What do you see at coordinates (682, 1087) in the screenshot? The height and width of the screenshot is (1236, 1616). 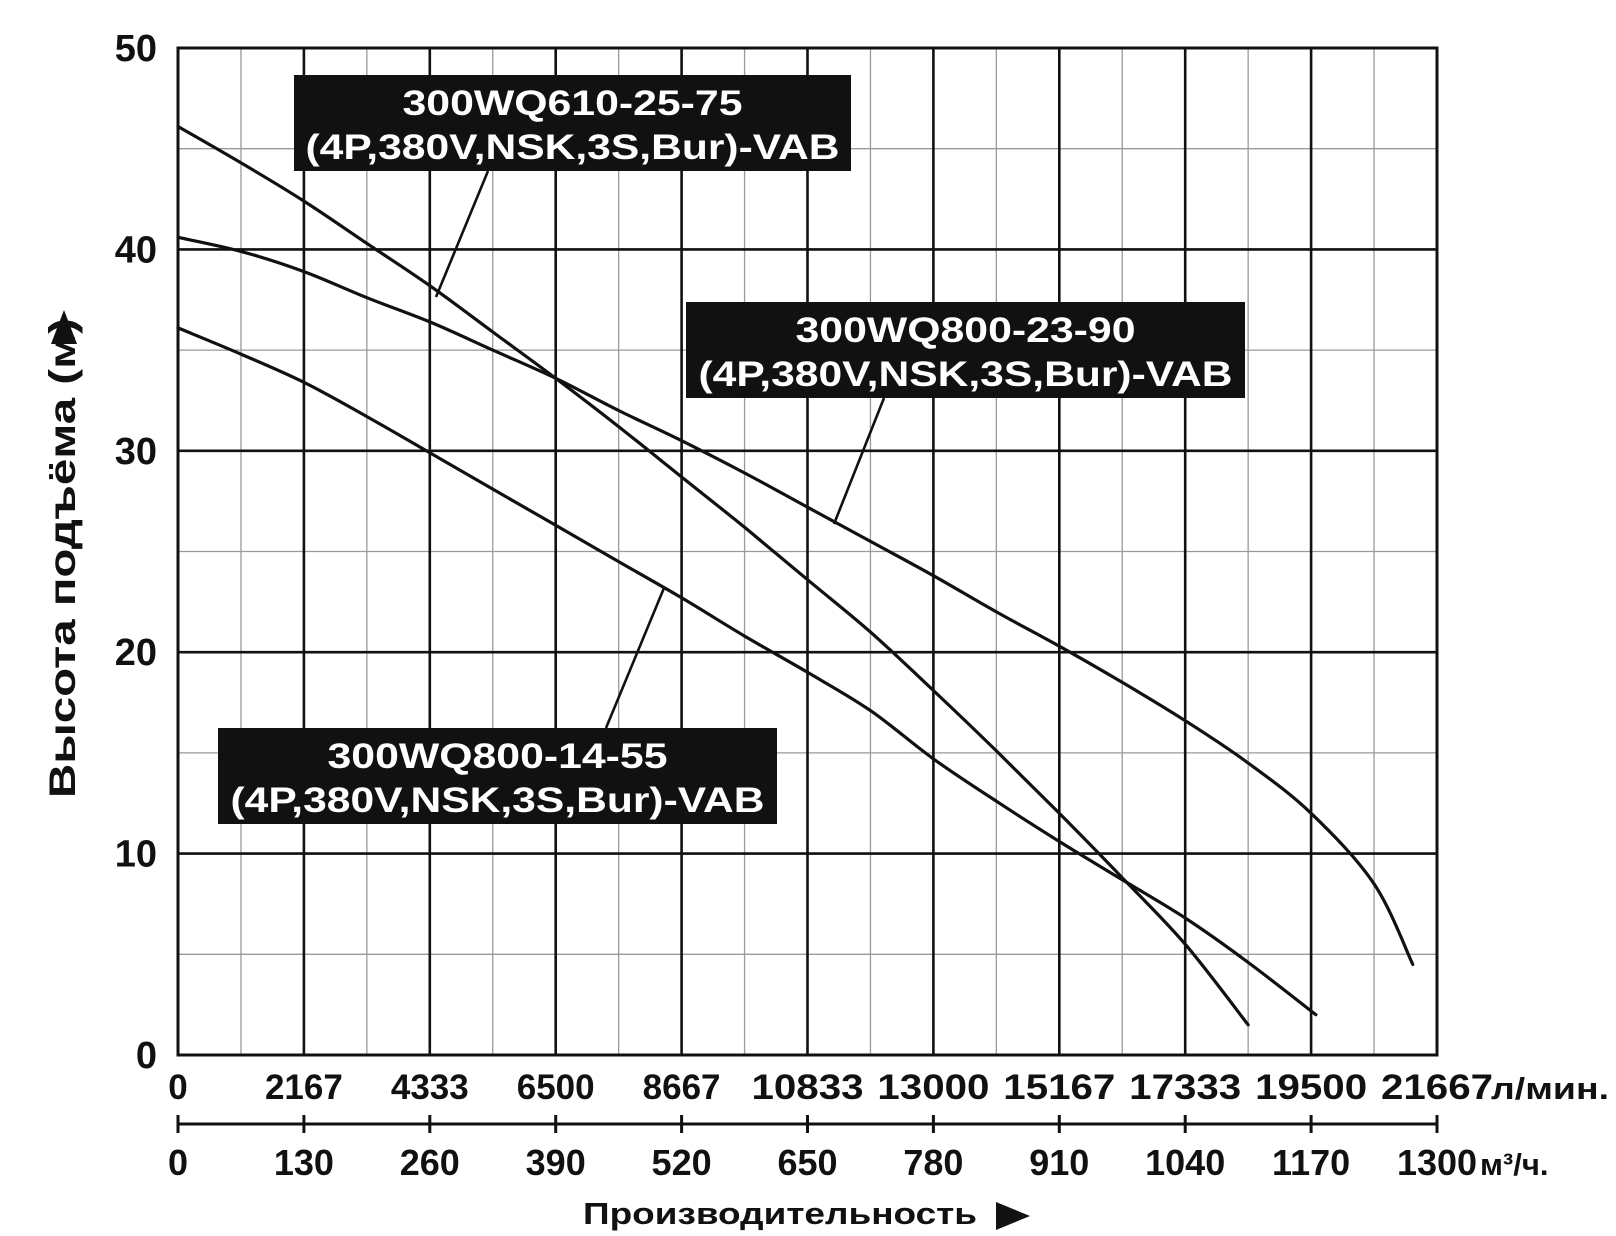 I see `x-tick-label-lmin: 8667` at bounding box center [682, 1087].